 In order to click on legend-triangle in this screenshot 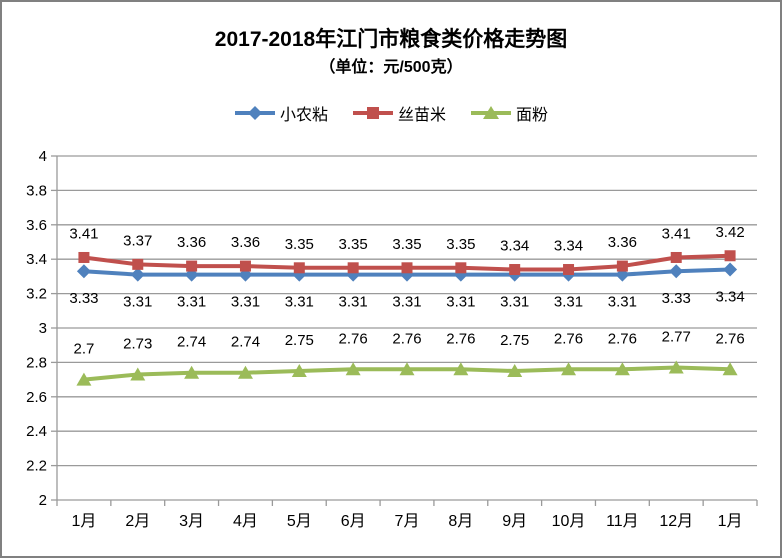, I will do `click(491, 112)`.